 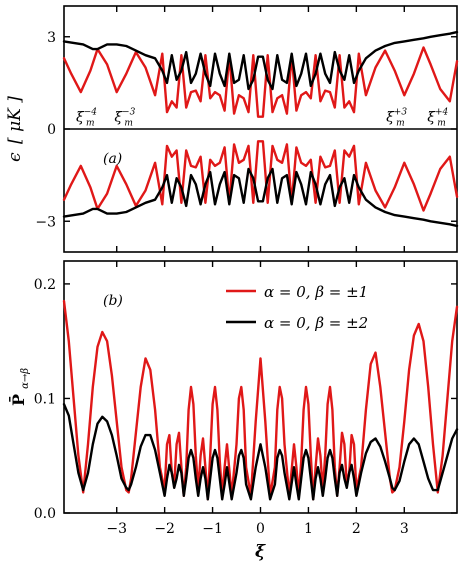 I want to click on panel-a-ylabel-close: ], so click(x=15, y=100).